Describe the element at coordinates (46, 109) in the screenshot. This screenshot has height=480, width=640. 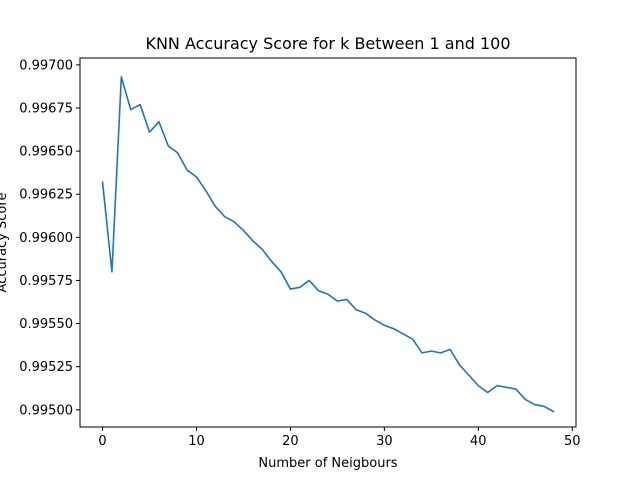
I see `y-tick-label: 0.99675` at that location.